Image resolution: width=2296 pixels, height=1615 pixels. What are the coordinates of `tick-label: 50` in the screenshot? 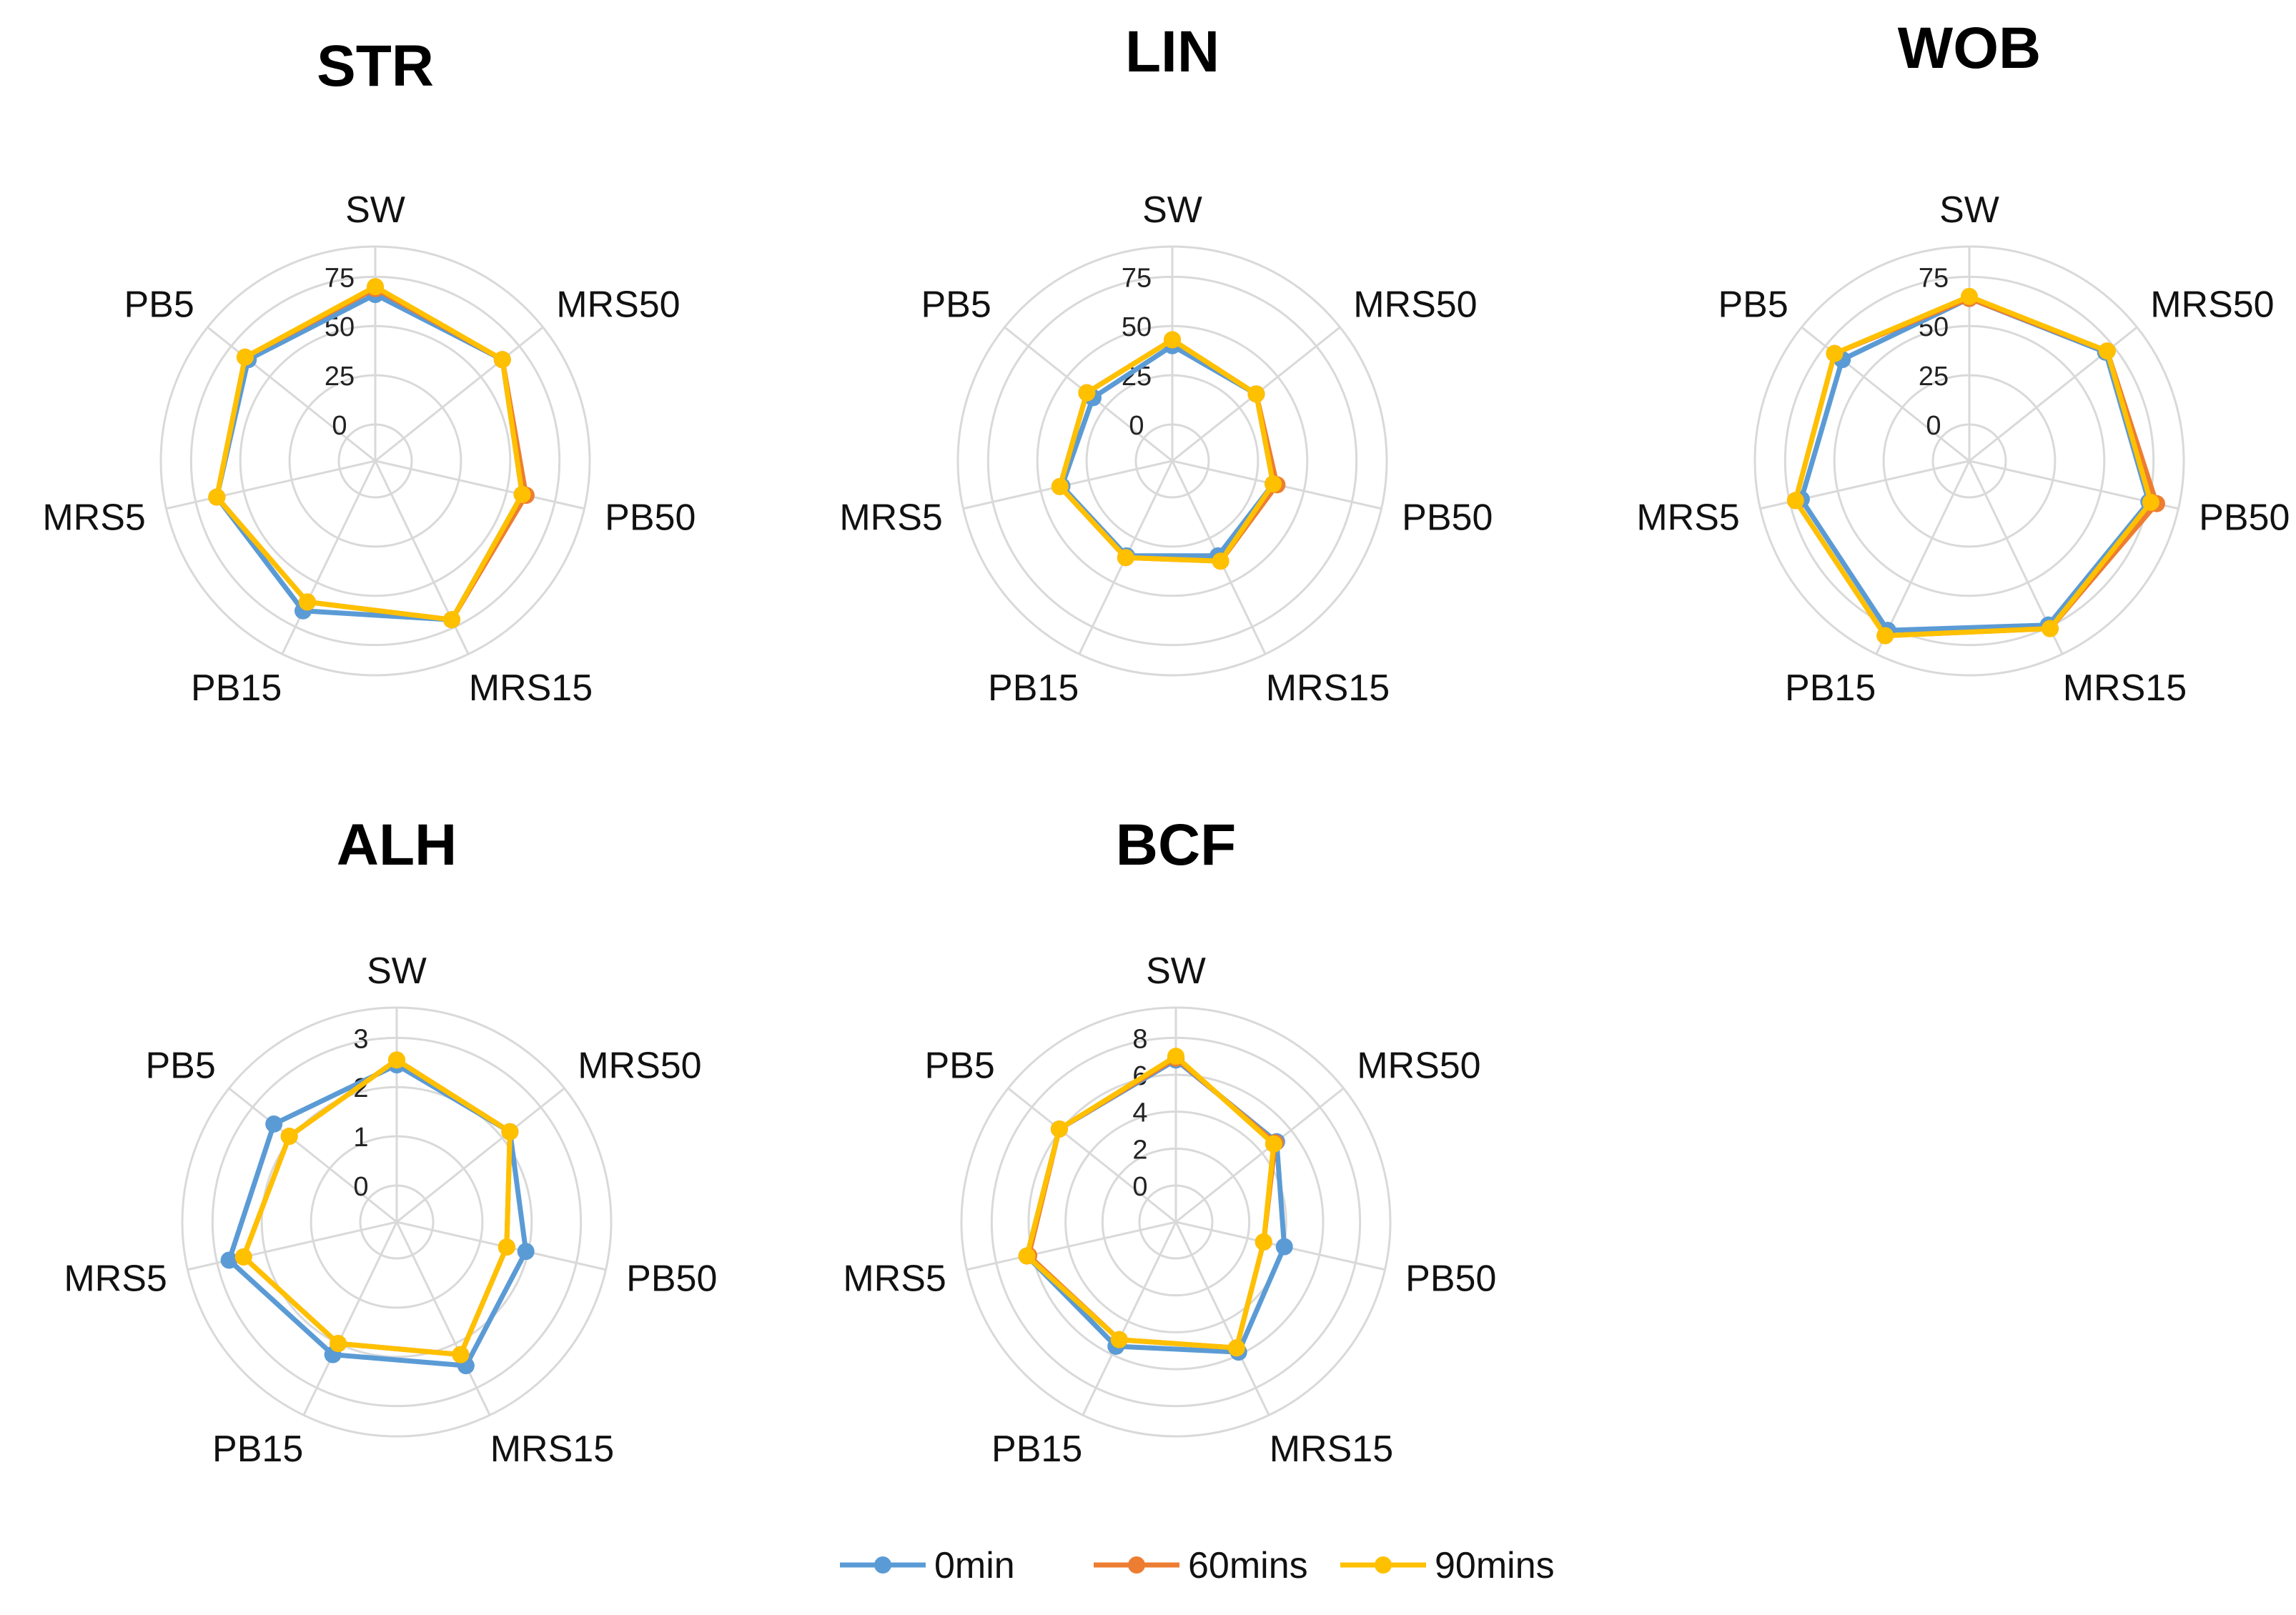 It's located at (1137, 327).